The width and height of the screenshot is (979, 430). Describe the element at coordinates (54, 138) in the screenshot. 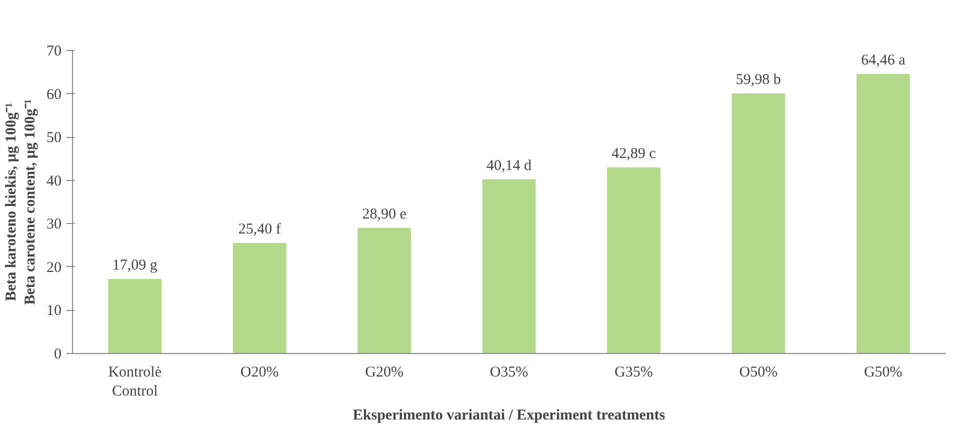

I see `y-tick-label: 50` at that location.